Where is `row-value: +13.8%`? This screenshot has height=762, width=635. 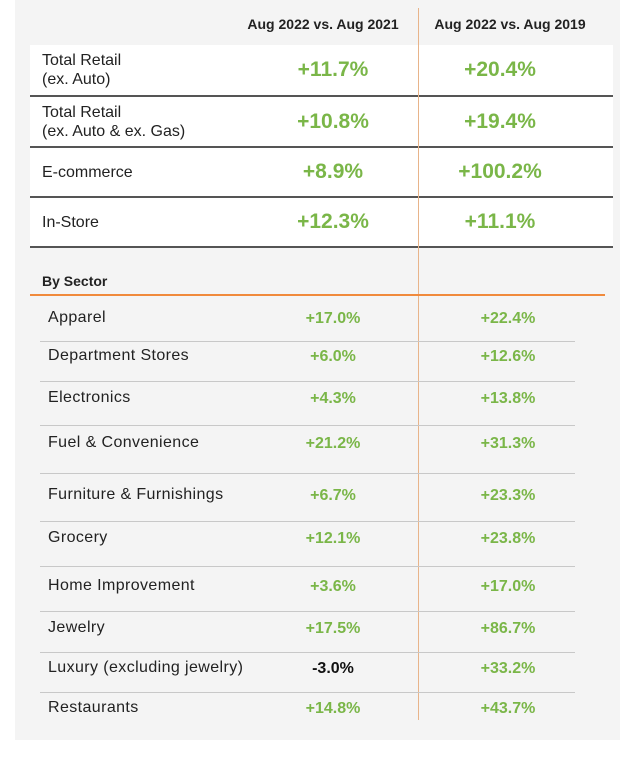 row-value: +13.8% is located at coordinates (508, 398).